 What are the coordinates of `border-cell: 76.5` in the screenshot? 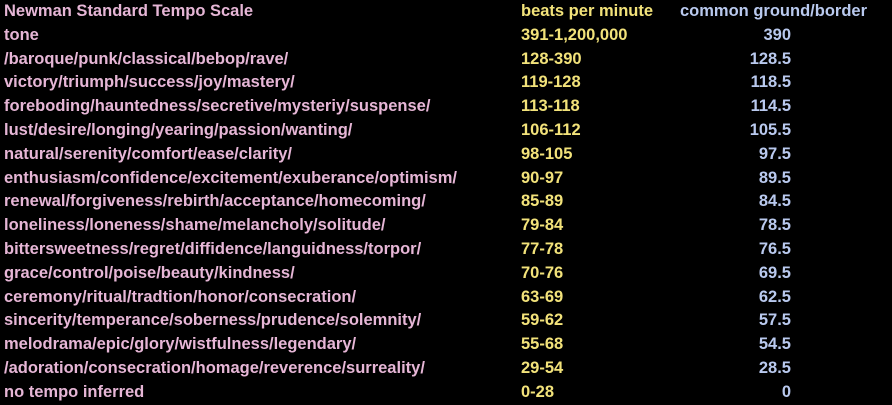 It's located at (774, 248).